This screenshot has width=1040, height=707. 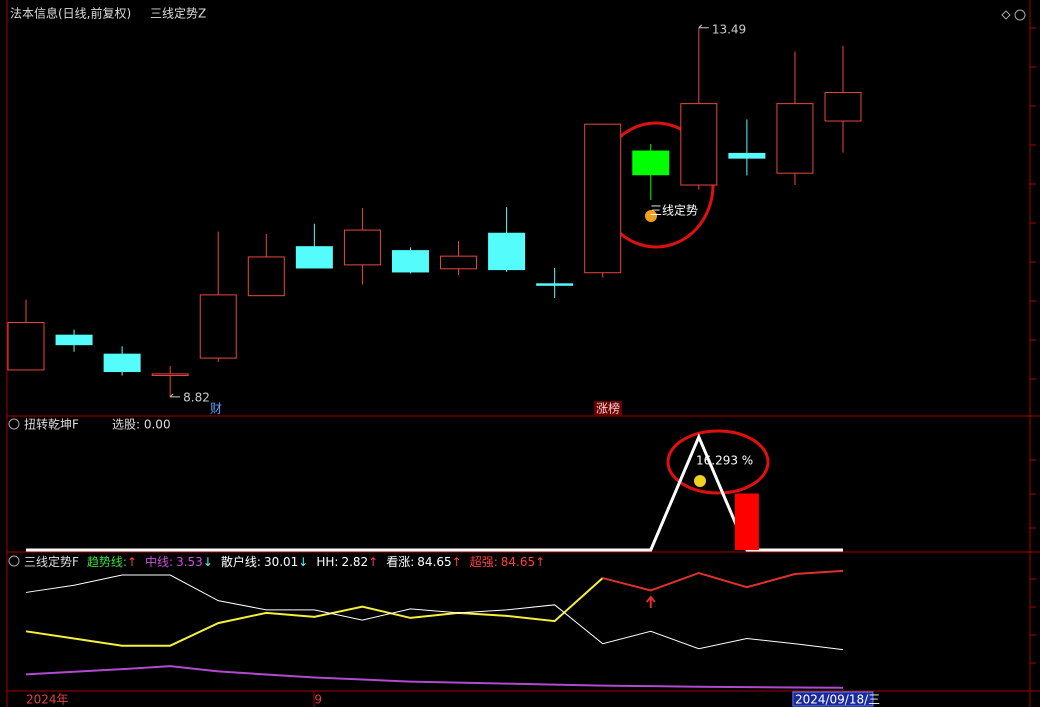 I want to click on signal-arrow, so click(x=650, y=601).